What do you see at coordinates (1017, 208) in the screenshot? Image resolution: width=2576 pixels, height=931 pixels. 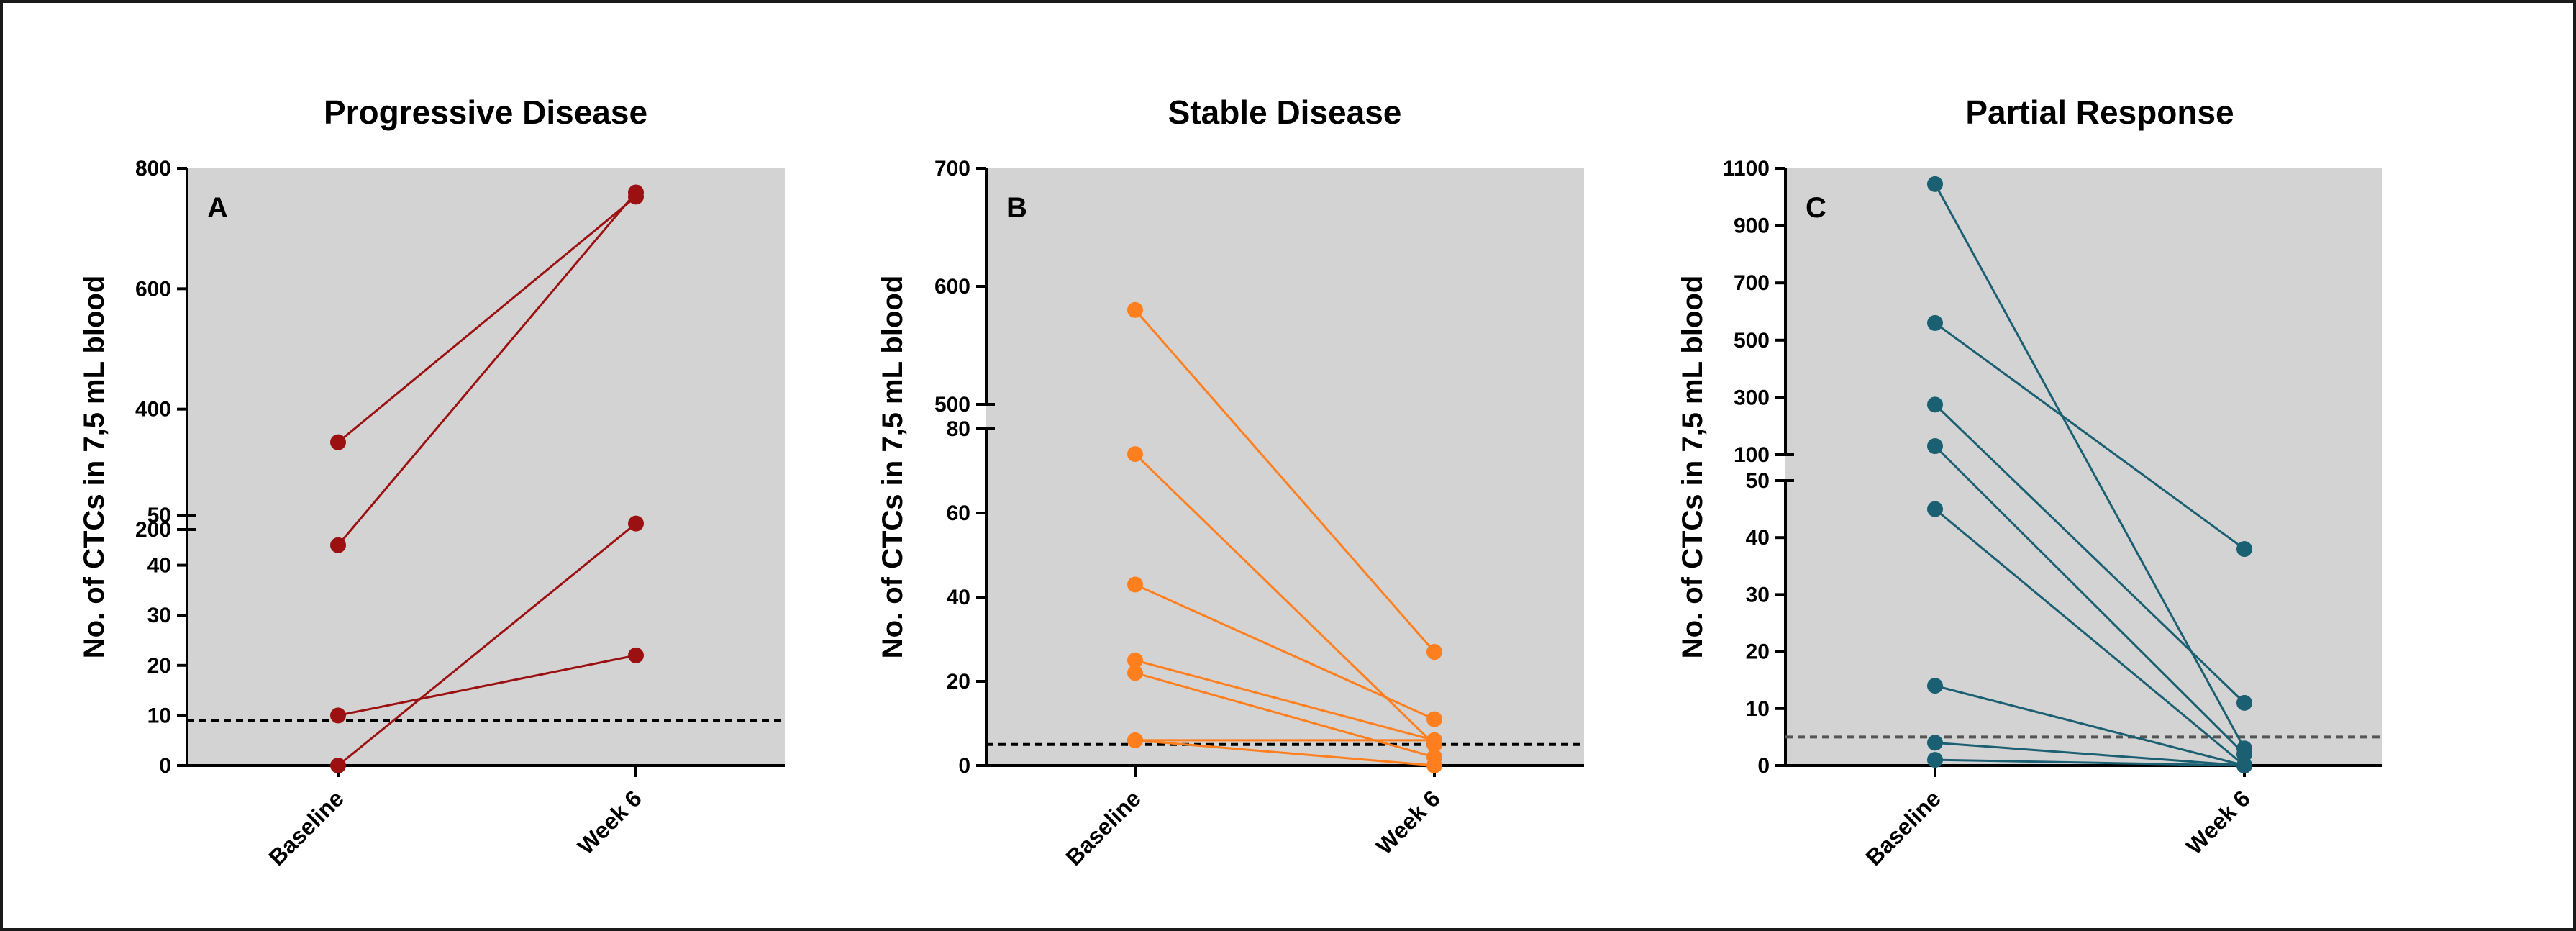 I see `panel-label: B` at bounding box center [1017, 208].